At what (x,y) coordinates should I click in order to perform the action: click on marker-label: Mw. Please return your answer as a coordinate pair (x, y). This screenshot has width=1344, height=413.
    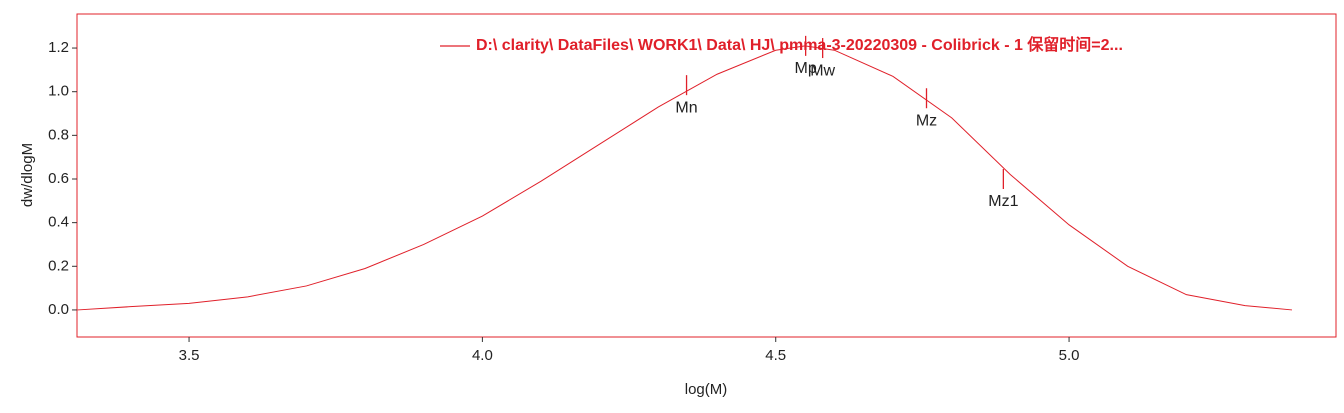
    Looking at the image, I should click on (822, 70).